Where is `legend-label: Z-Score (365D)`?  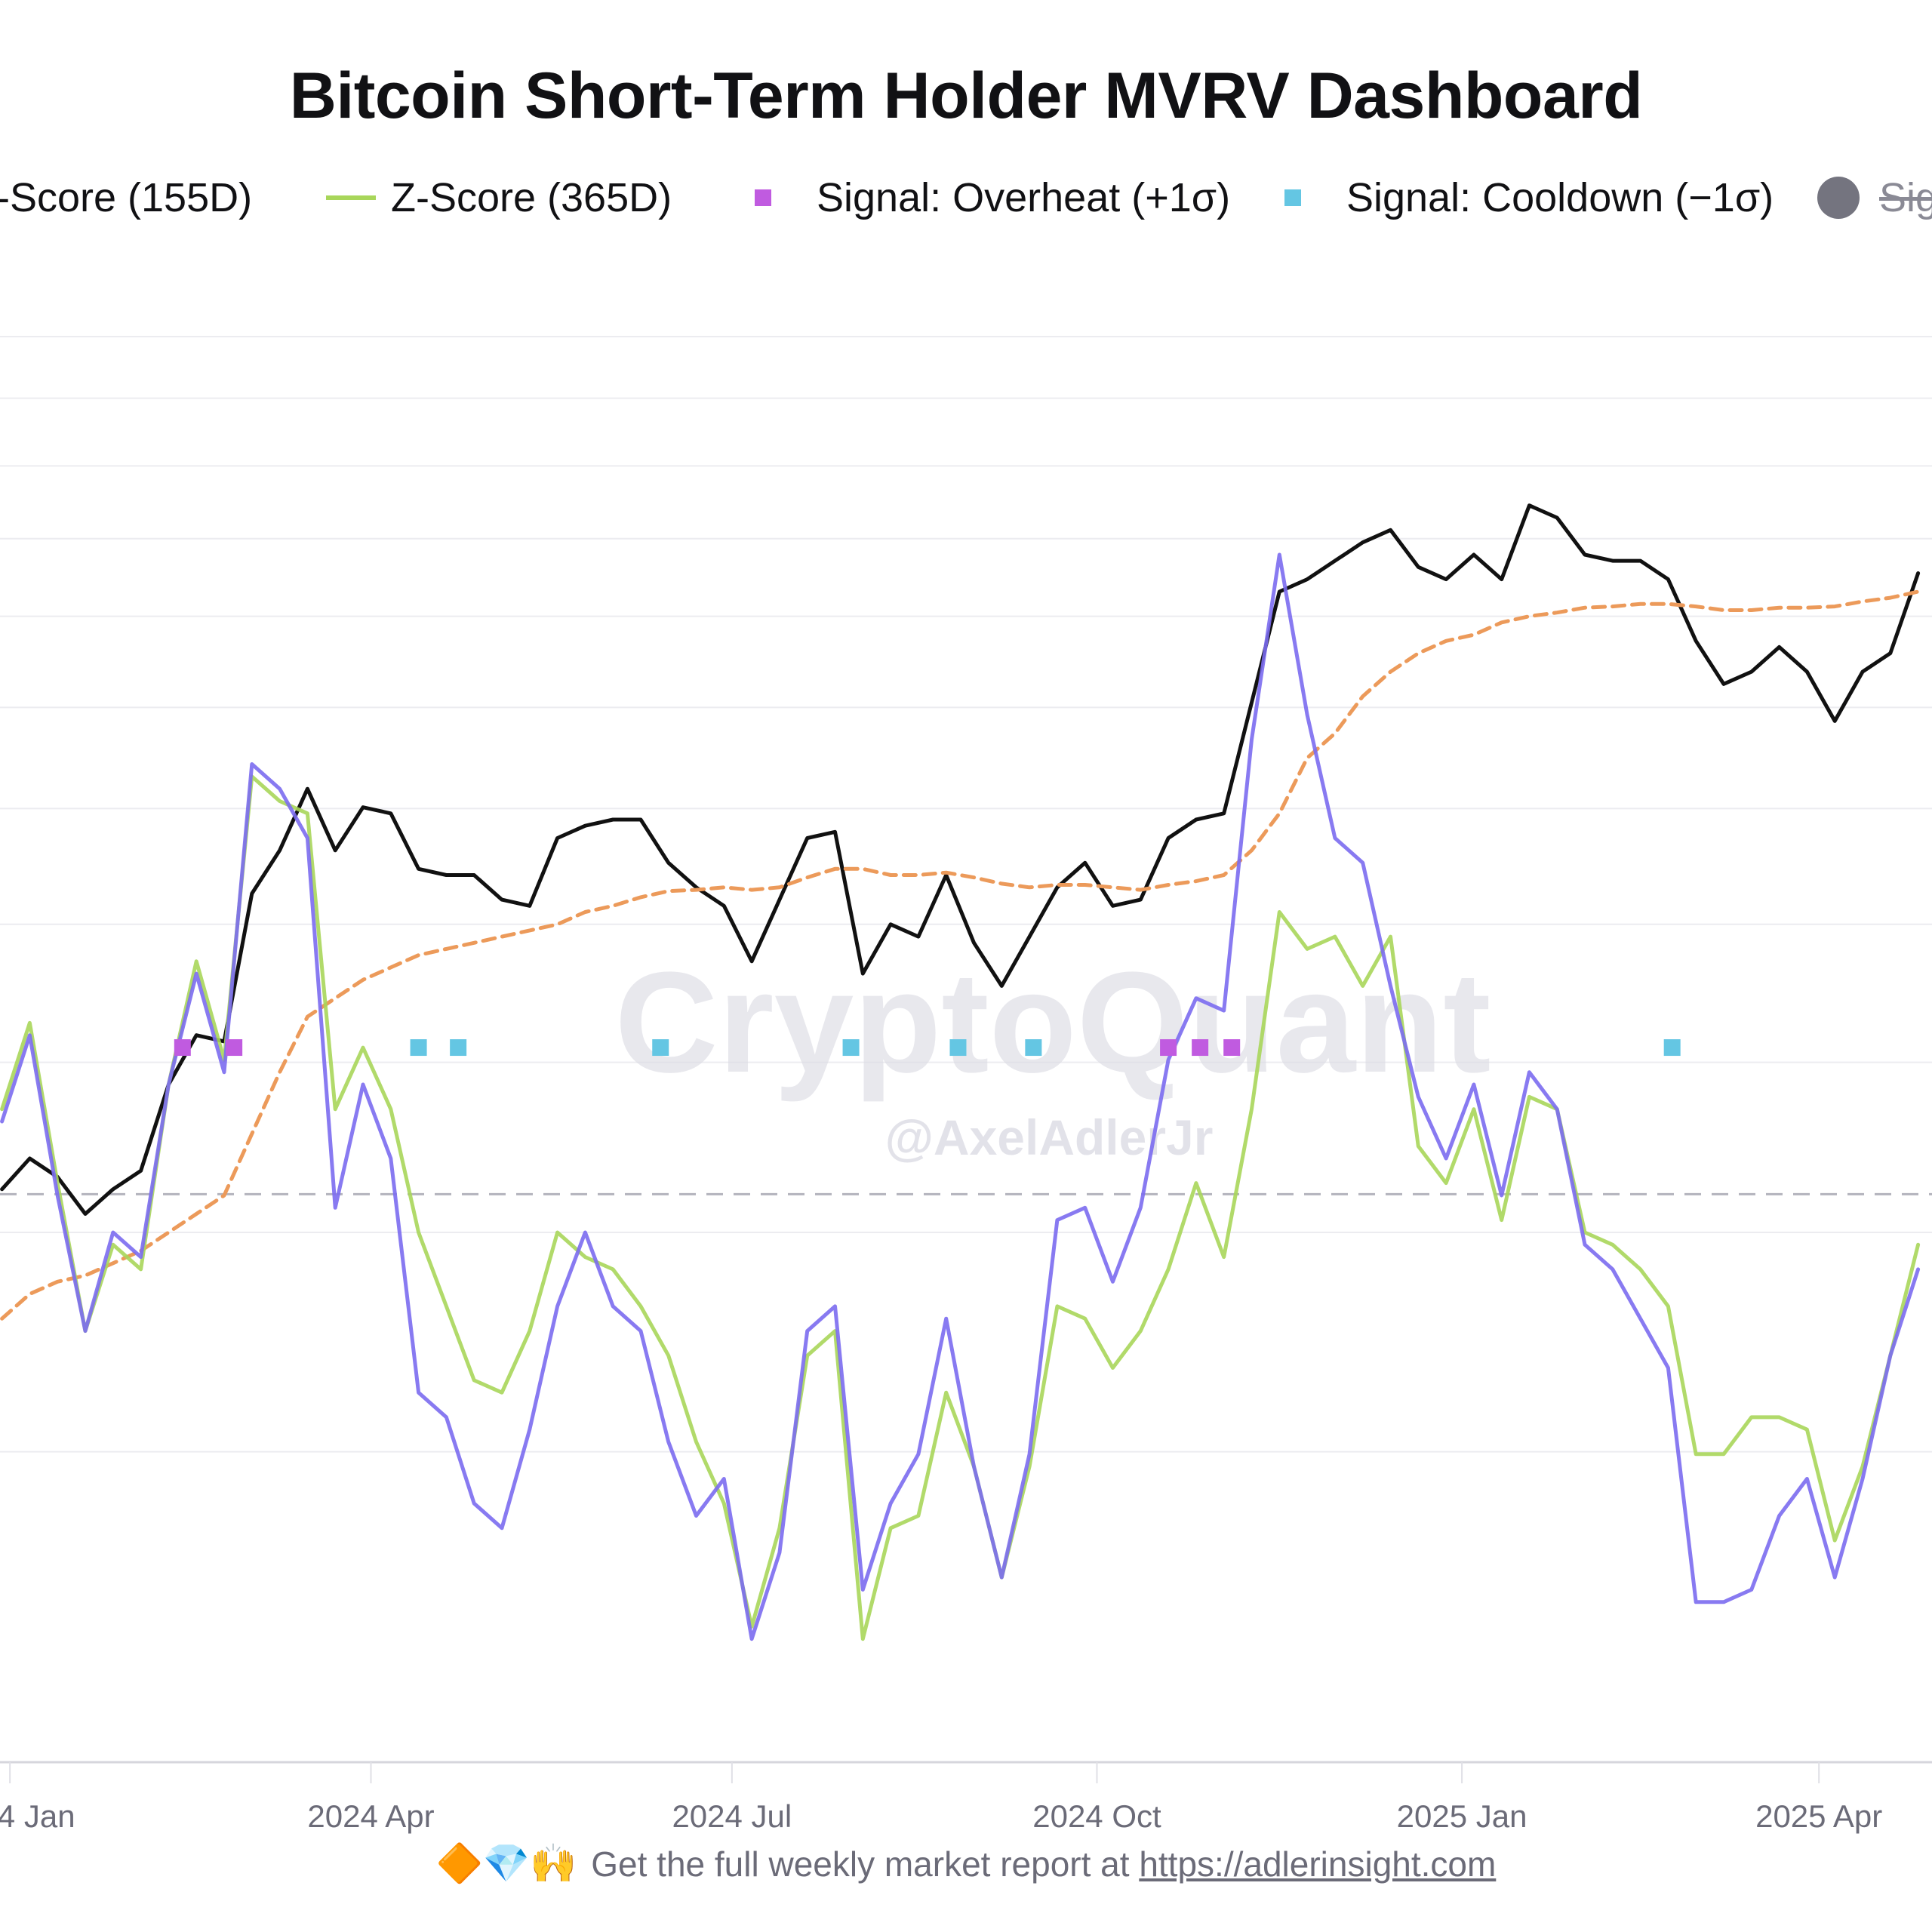
legend-label: Z-Score (365D) is located at coordinates (531, 197).